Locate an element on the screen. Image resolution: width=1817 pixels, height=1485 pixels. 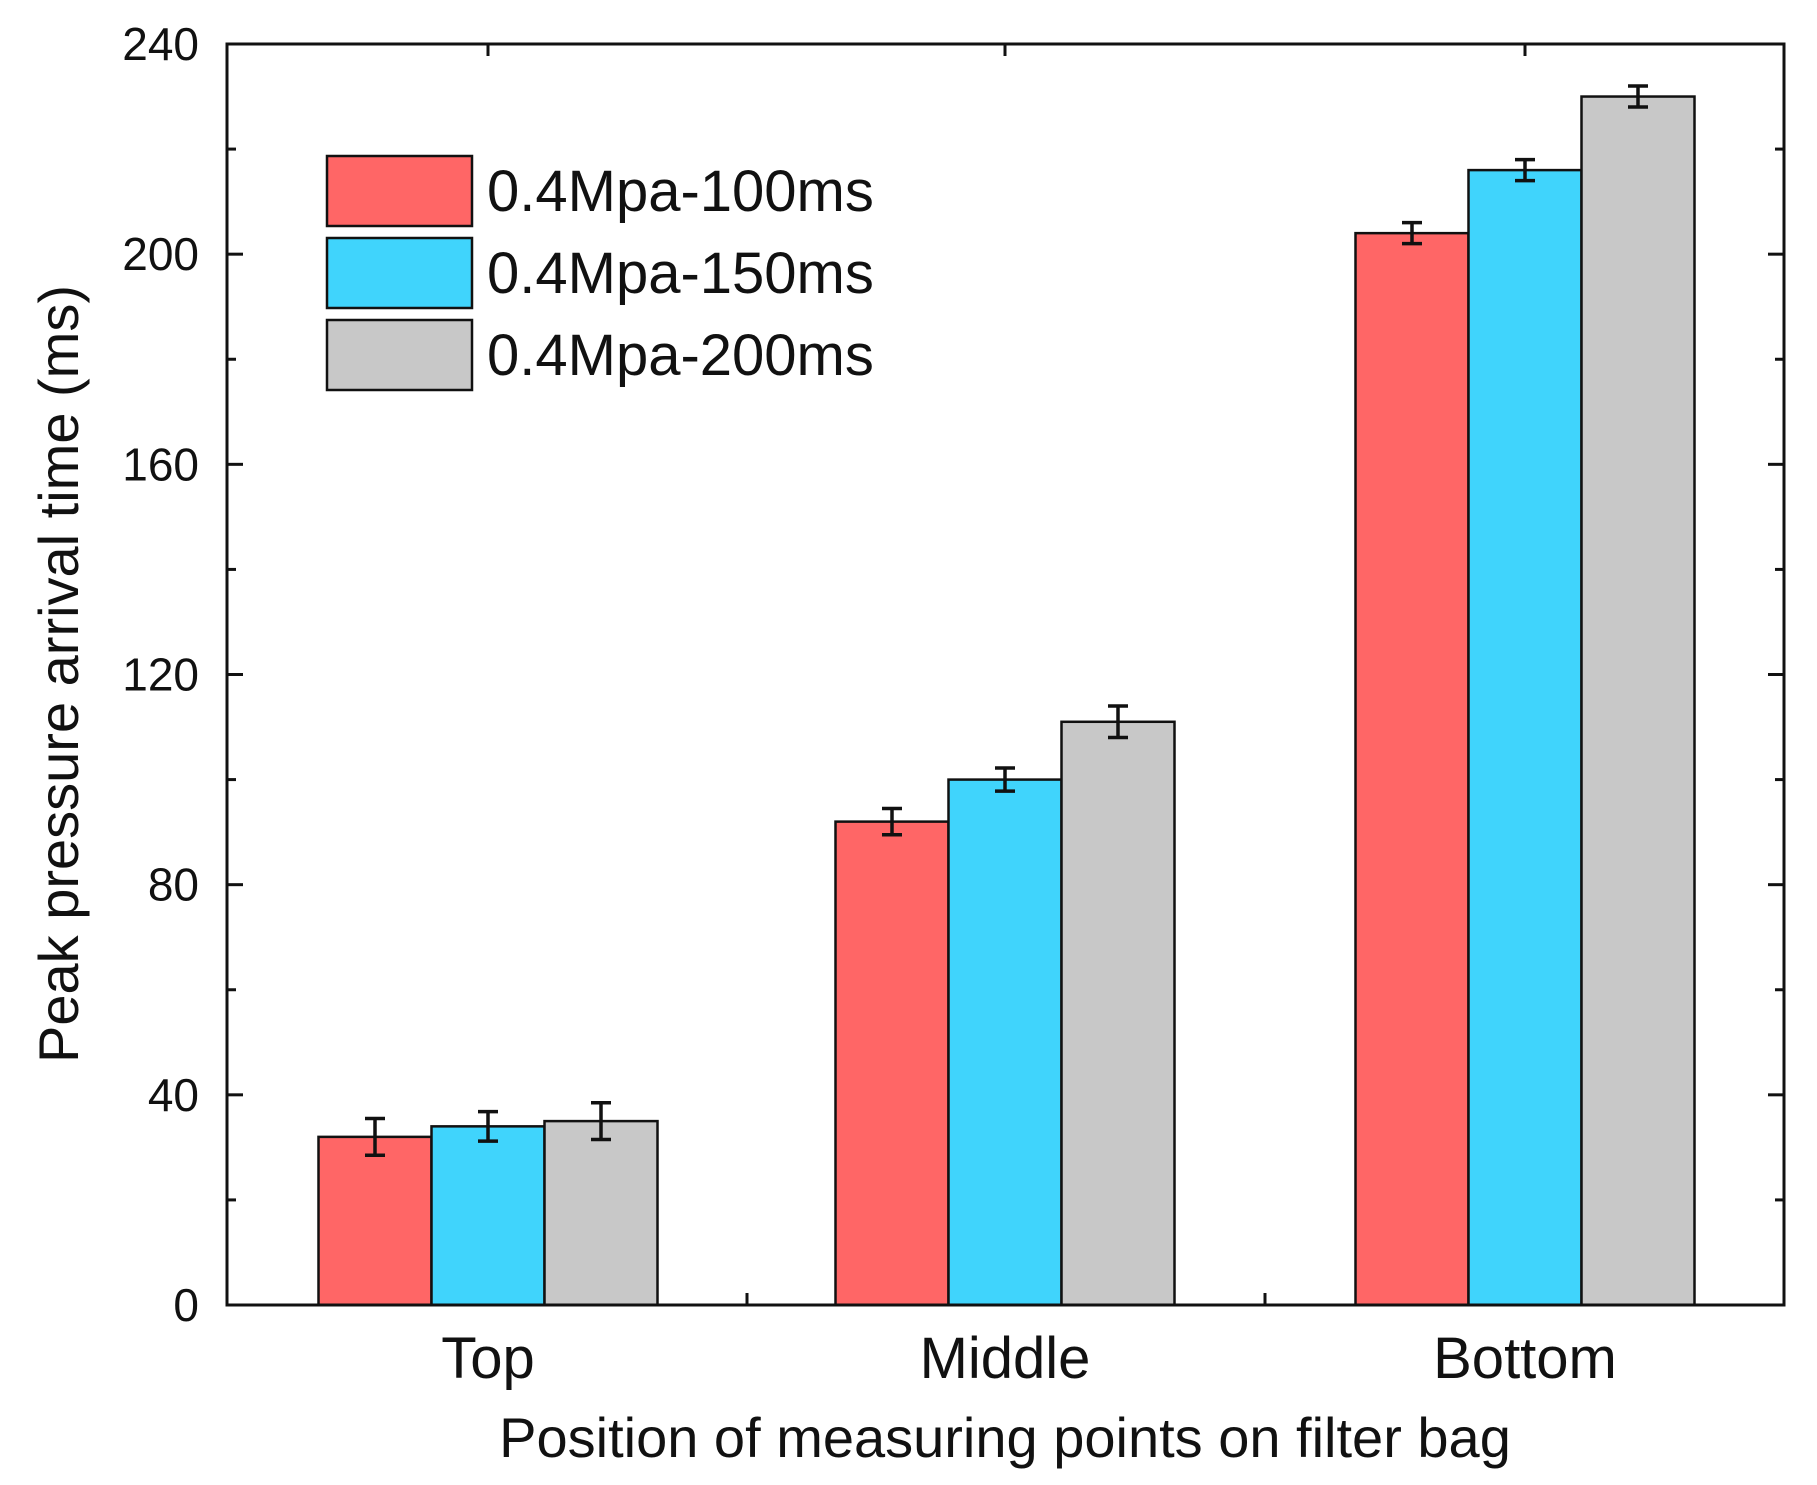
x-category-labels: Top Middle Bottom is located at coordinates (1029, 1358).